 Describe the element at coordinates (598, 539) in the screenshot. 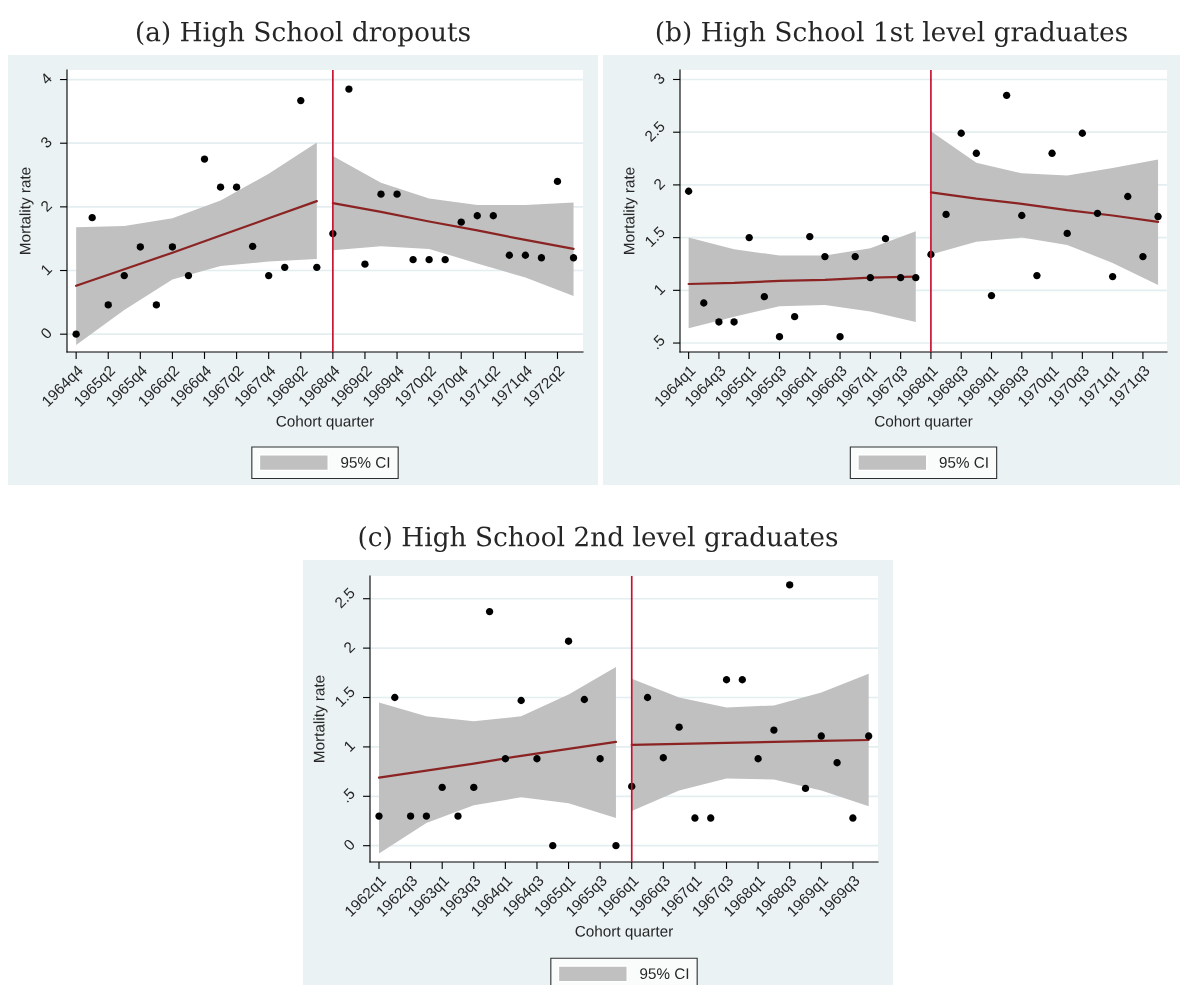

I see `chart-title: (c) High School 2nd level graduates` at that location.